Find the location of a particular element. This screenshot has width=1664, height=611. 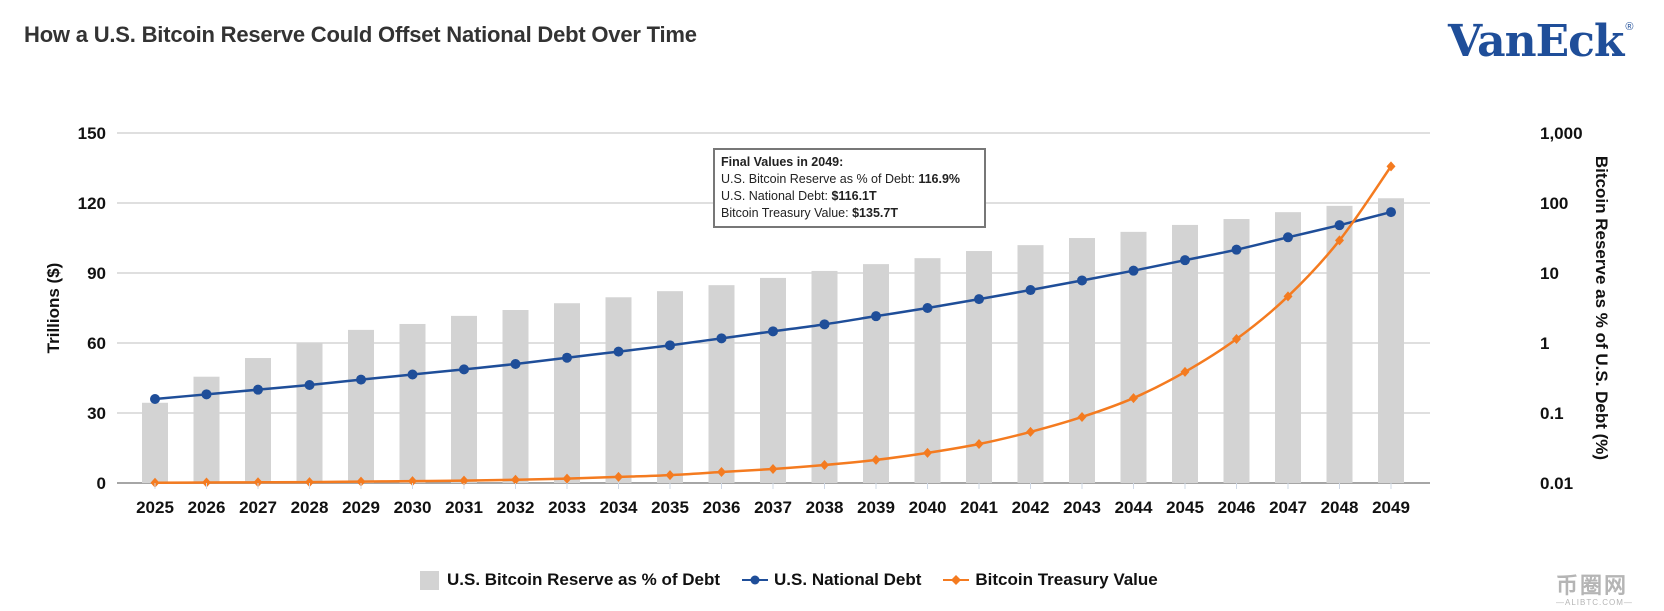

x-tick-label: 2037 is located at coordinates (773, 507).